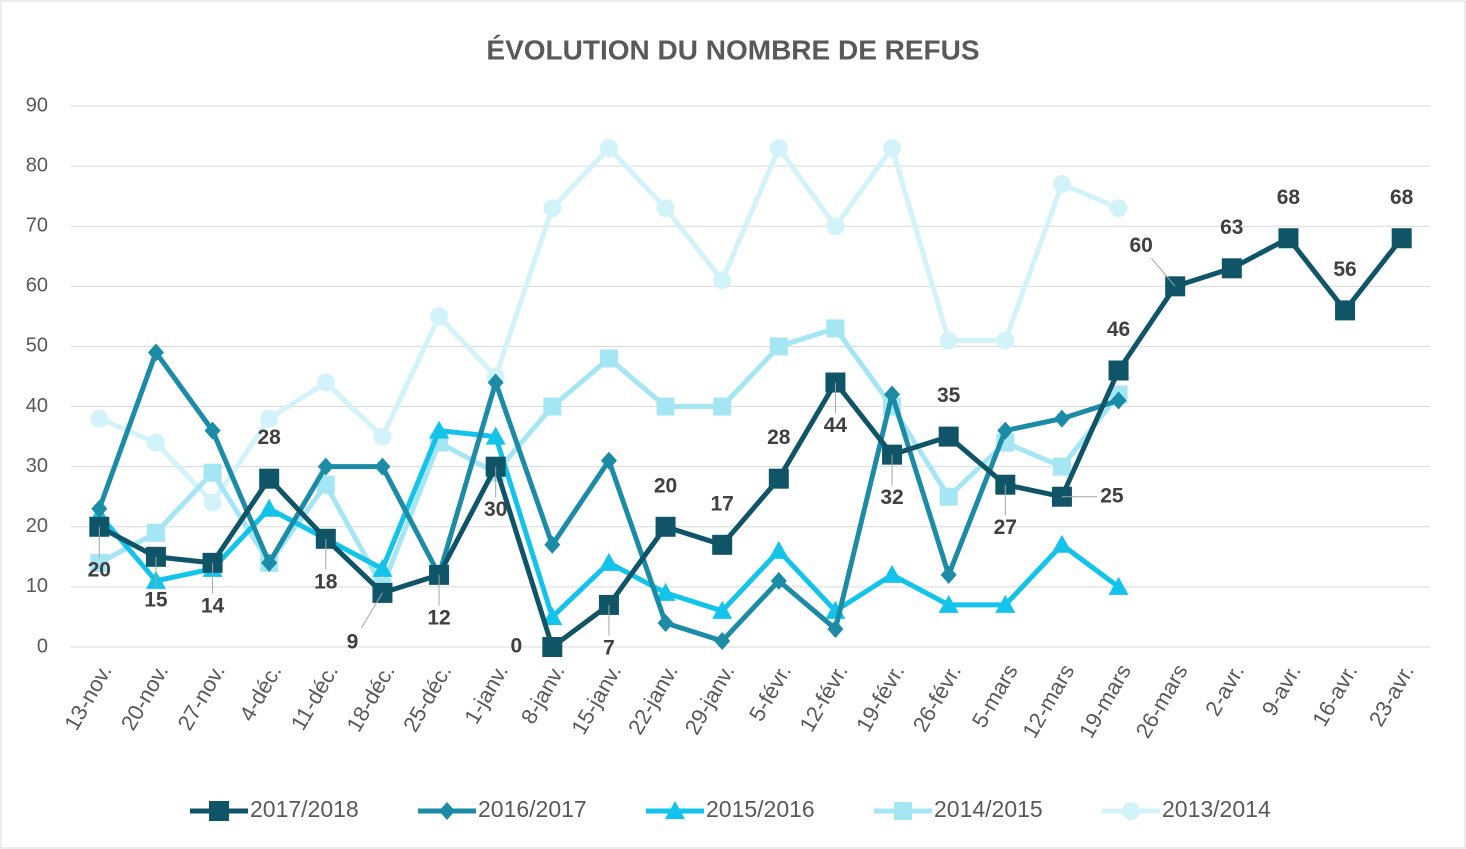  I want to click on data-label: 46, so click(1118, 329).